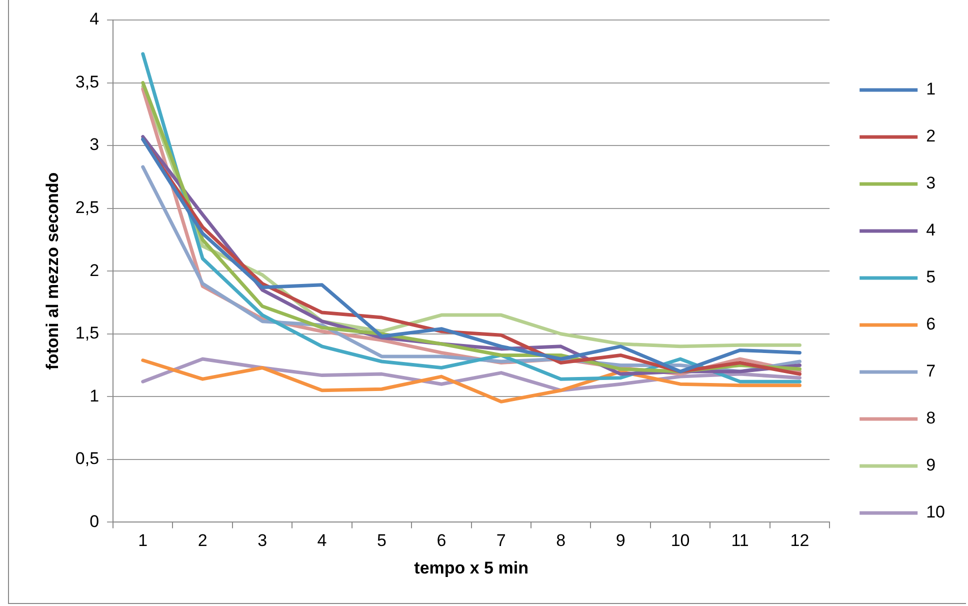 Image resolution: width=968 pixels, height=606 pixels. Describe the element at coordinates (95, 521) in the screenshot. I see `y-tick-label: 0` at that location.